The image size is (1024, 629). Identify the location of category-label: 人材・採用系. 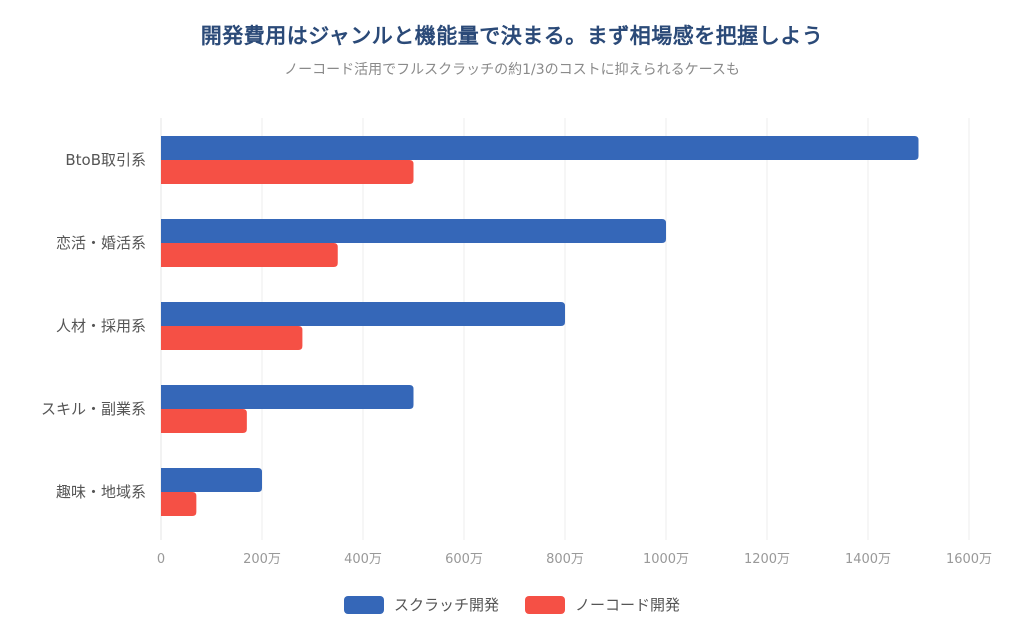
(101, 326).